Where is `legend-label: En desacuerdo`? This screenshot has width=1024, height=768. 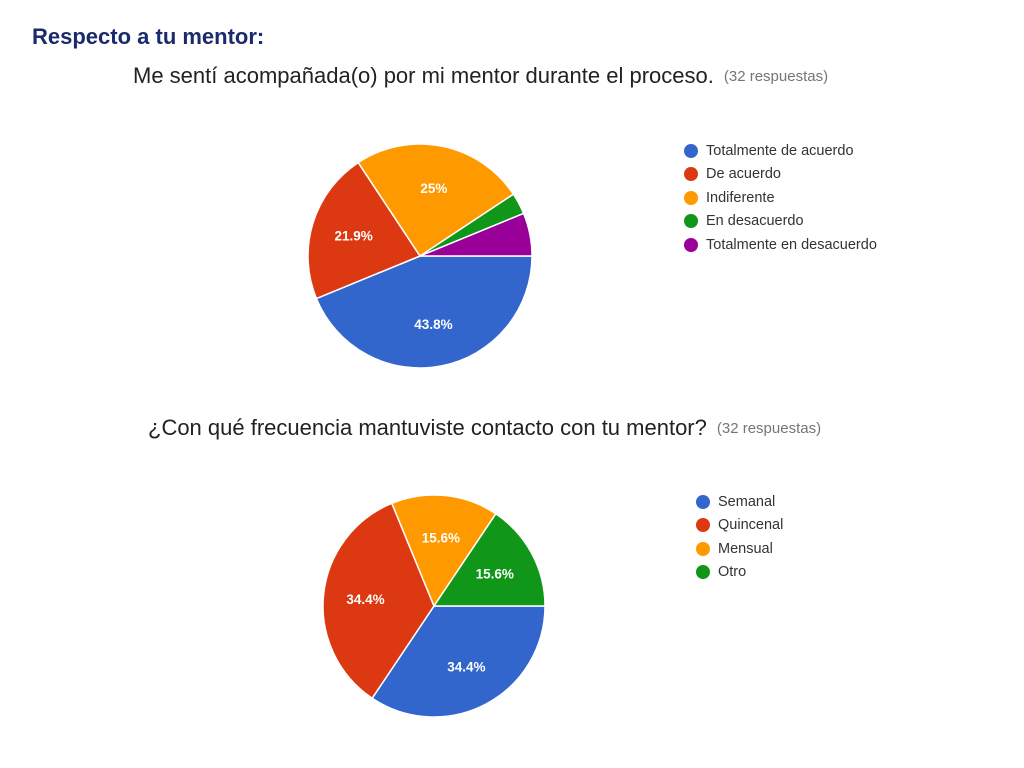 legend-label: En desacuerdo is located at coordinates (755, 221).